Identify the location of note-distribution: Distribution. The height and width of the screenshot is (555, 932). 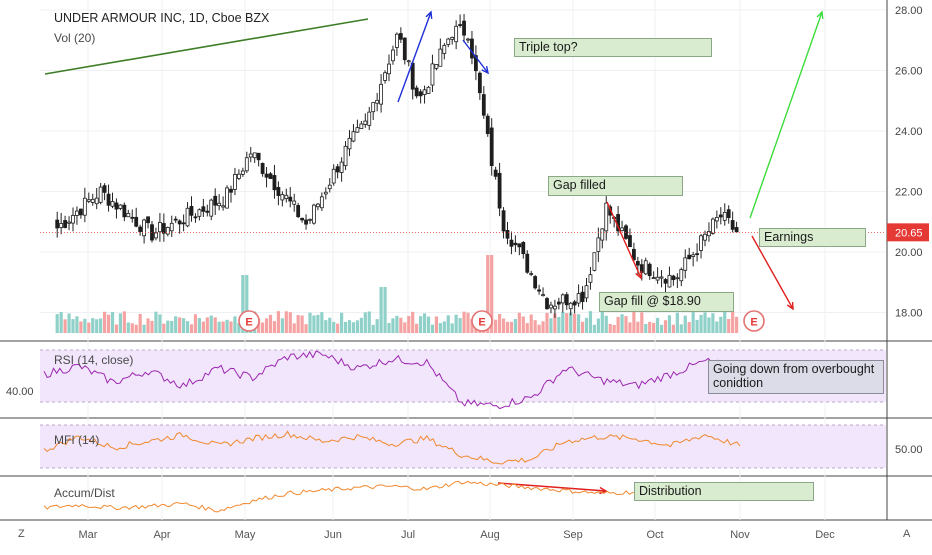
(724, 491).